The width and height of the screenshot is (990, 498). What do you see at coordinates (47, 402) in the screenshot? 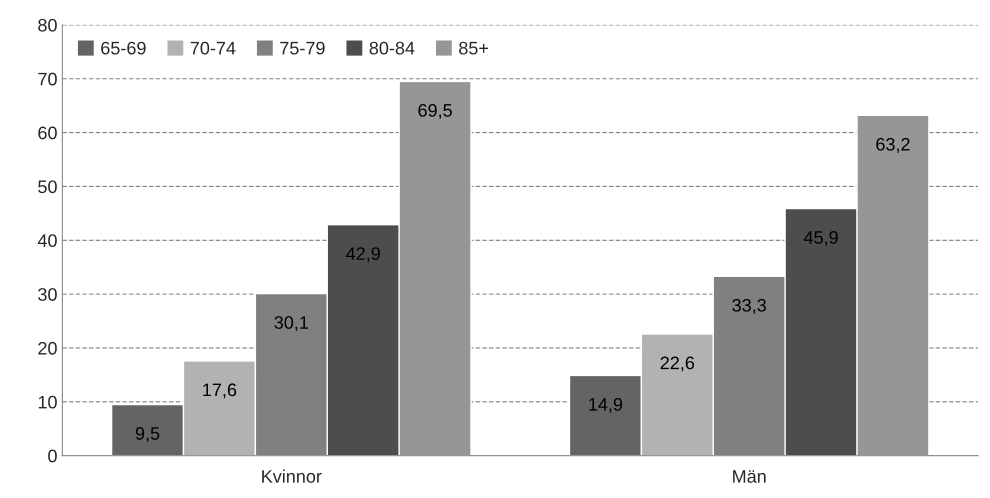
I see `y-tick-label: 10` at bounding box center [47, 402].